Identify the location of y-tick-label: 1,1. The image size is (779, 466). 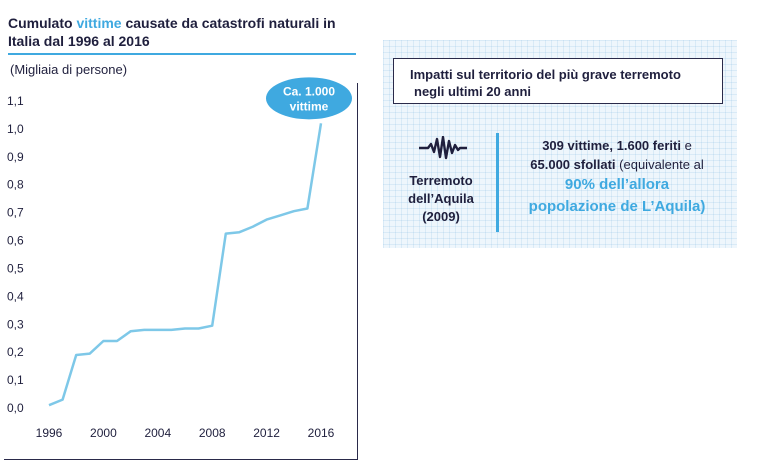
(15, 101).